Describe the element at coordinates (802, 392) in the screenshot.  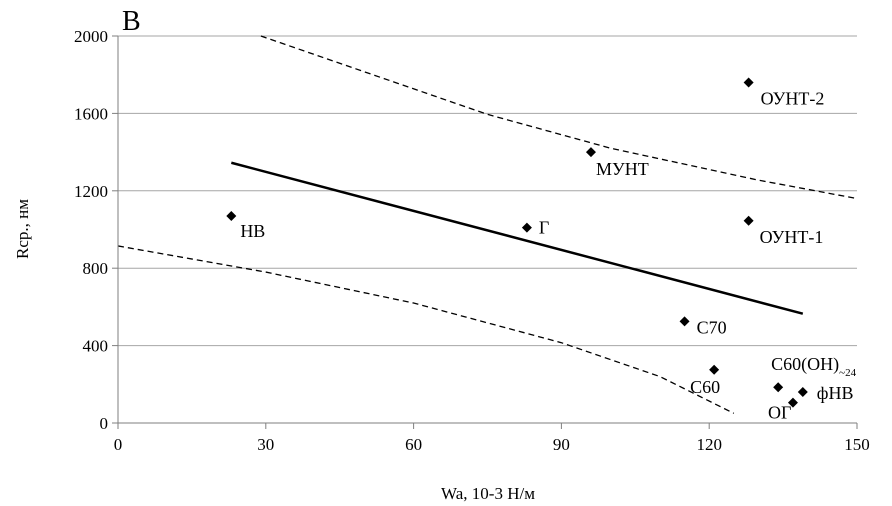
I see `data-point-фнв` at that location.